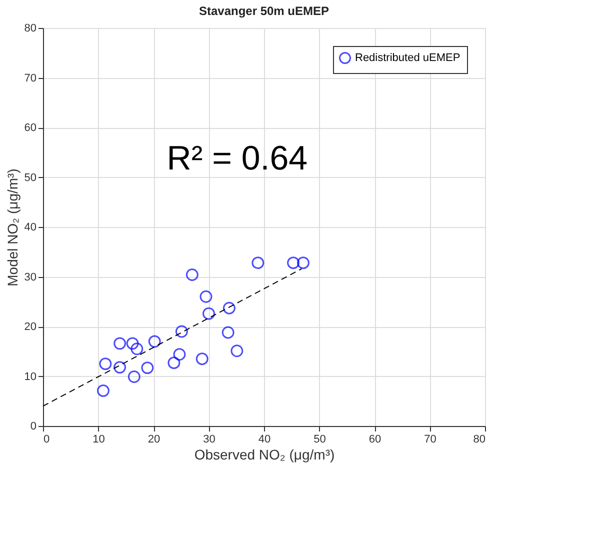 Image resolution: width=593 pixels, height=552 pixels. I want to click on y-tick-label: 60, so click(30, 128).